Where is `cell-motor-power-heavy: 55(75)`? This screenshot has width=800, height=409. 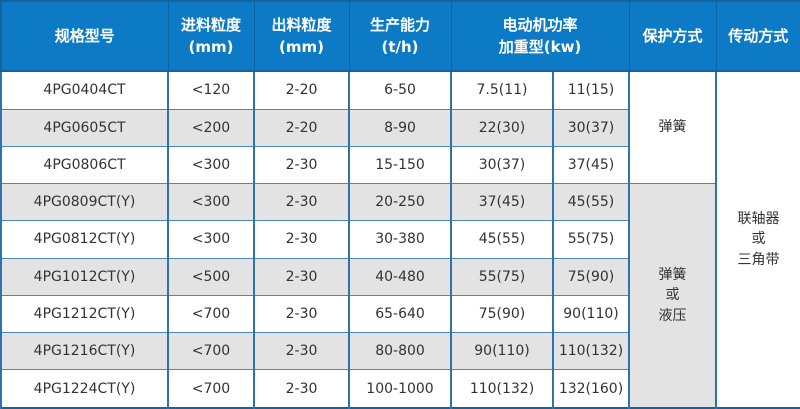 cell-motor-power-heavy: 55(75) is located at coordinates (591, 239).